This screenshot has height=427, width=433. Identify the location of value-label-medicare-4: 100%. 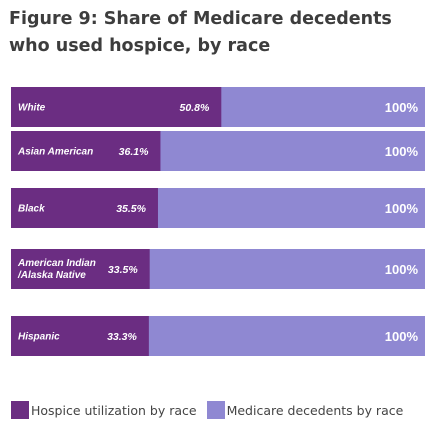
(402, 336).